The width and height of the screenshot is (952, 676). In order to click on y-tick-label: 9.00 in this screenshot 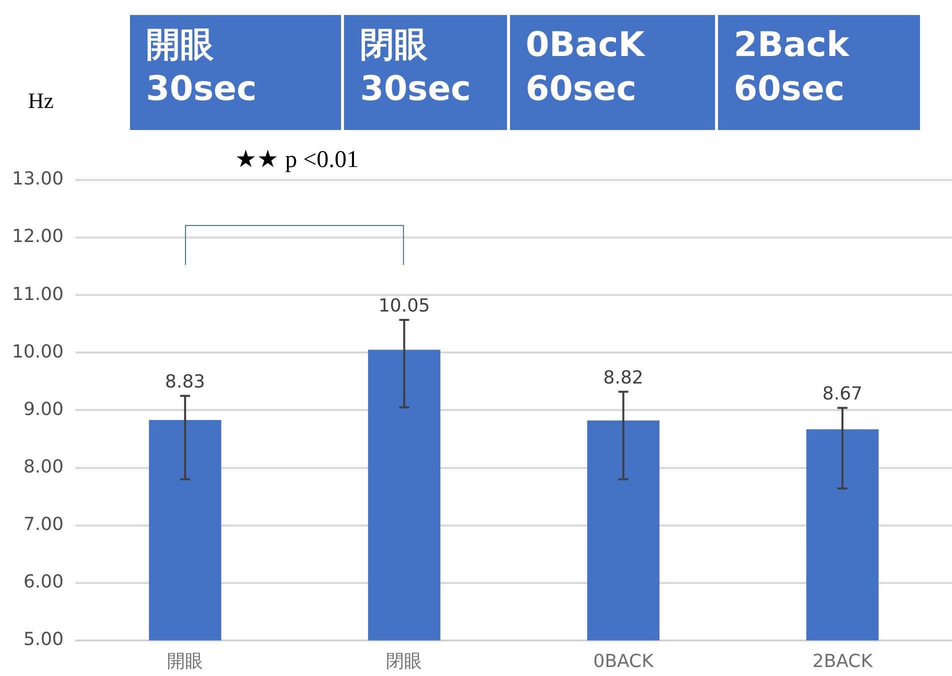, I will do `click(43, 409)`.